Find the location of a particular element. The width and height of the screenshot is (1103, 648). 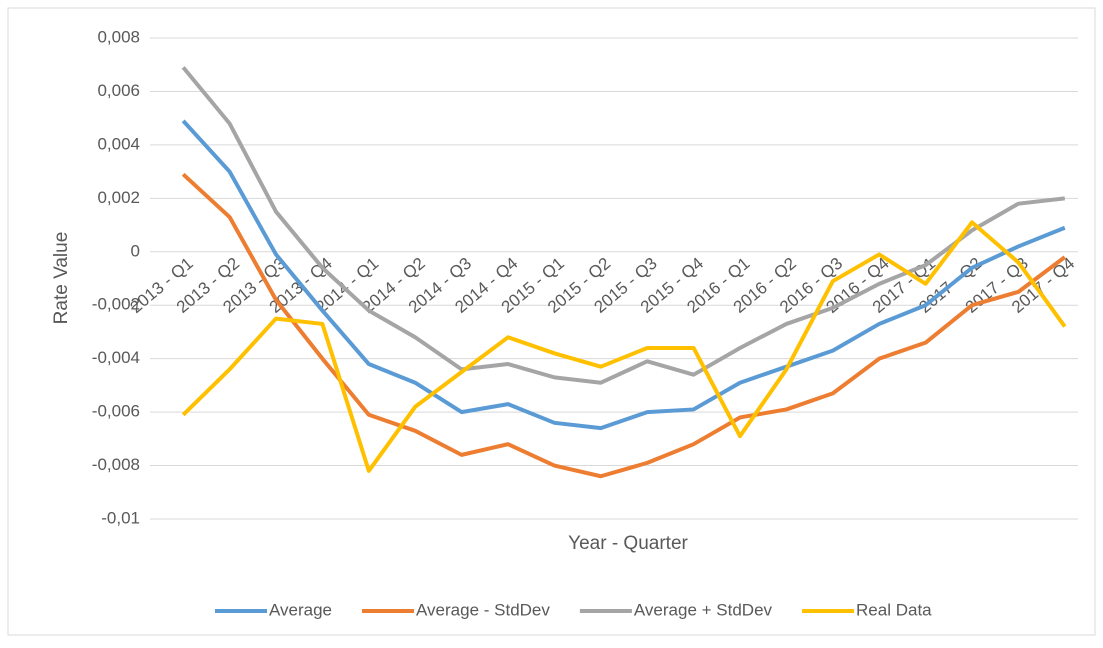

y-axis-title: Rate Value is located at coordinates (61, 278).